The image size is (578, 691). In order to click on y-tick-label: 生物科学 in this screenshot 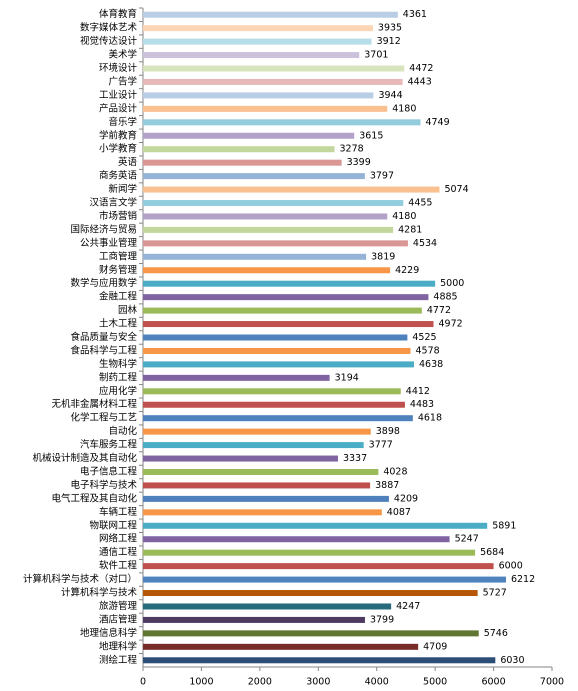, I will do `click(118, 364)`.